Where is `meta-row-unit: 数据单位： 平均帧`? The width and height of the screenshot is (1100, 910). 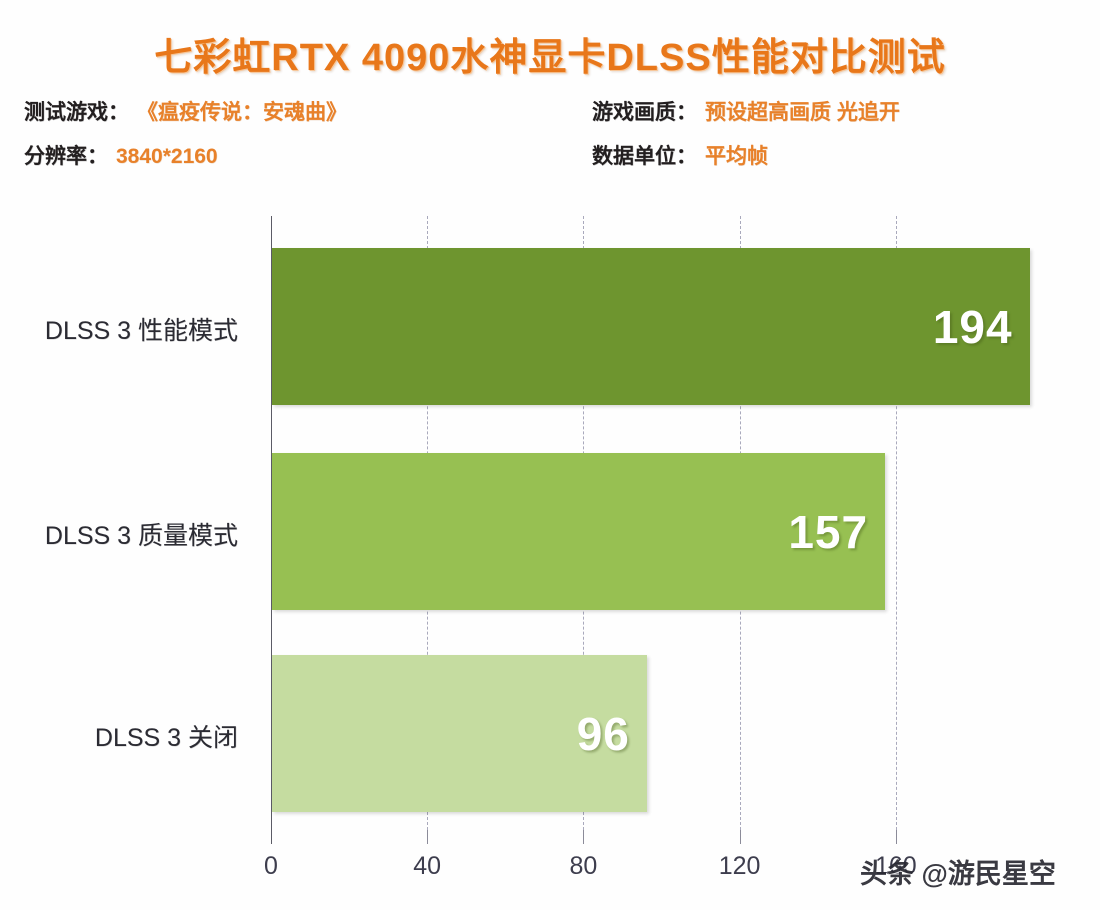 meta-row-unit: 数据单位： 平均帧 is located at coordinates (680, 155).